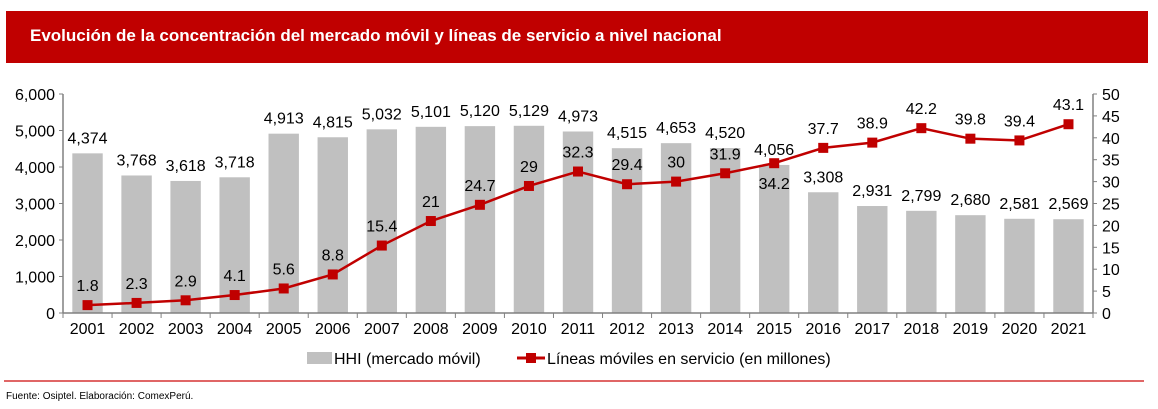 This screenshot has width=1158, height=409. I want to click on x-tick-label: 2021, so click(1069, 329).